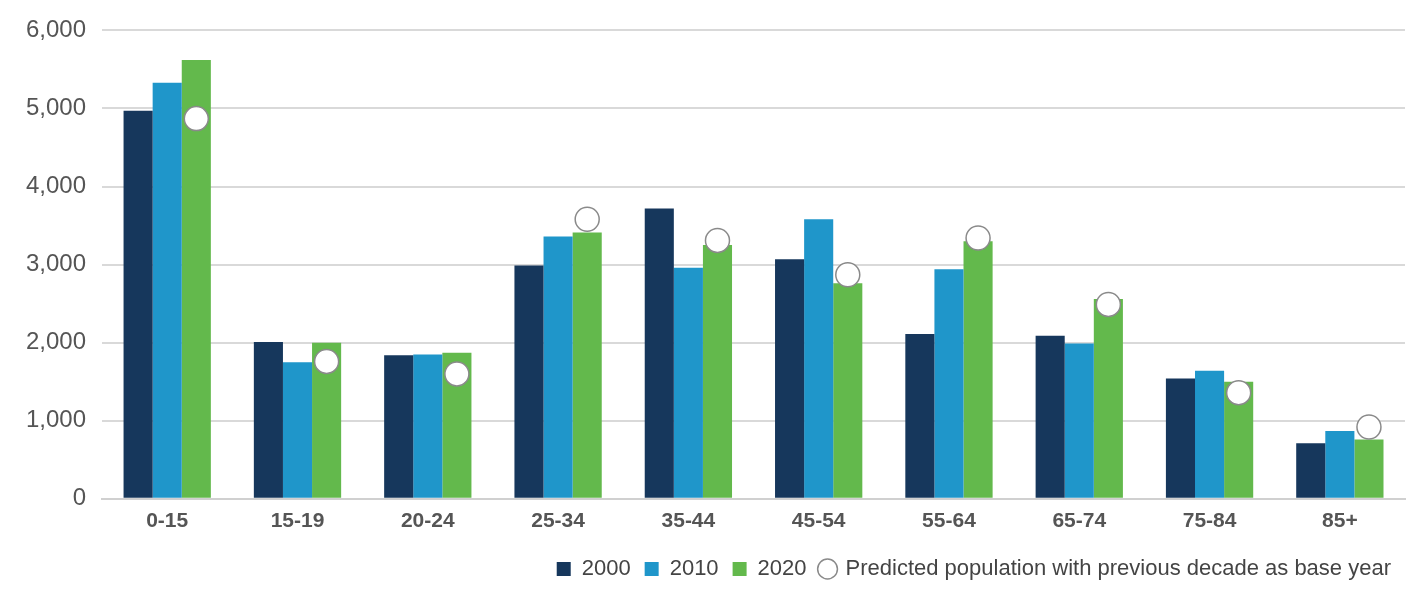  Describe the element at coordinates (56, 419) in the screenshot. I see `y-tick-label: 1,000` at that location.